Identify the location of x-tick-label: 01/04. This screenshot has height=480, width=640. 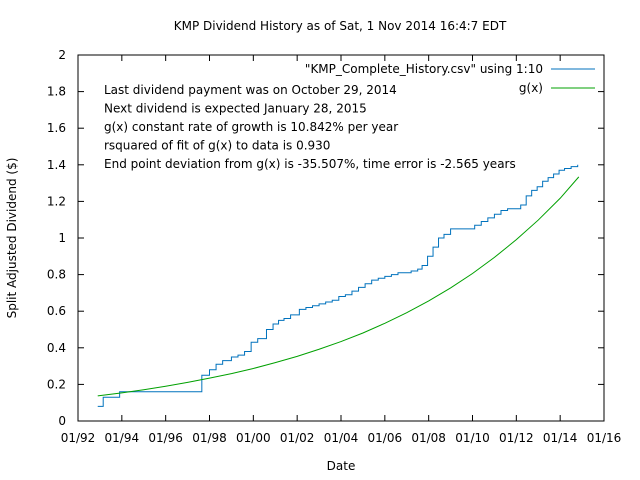
(341, 438).